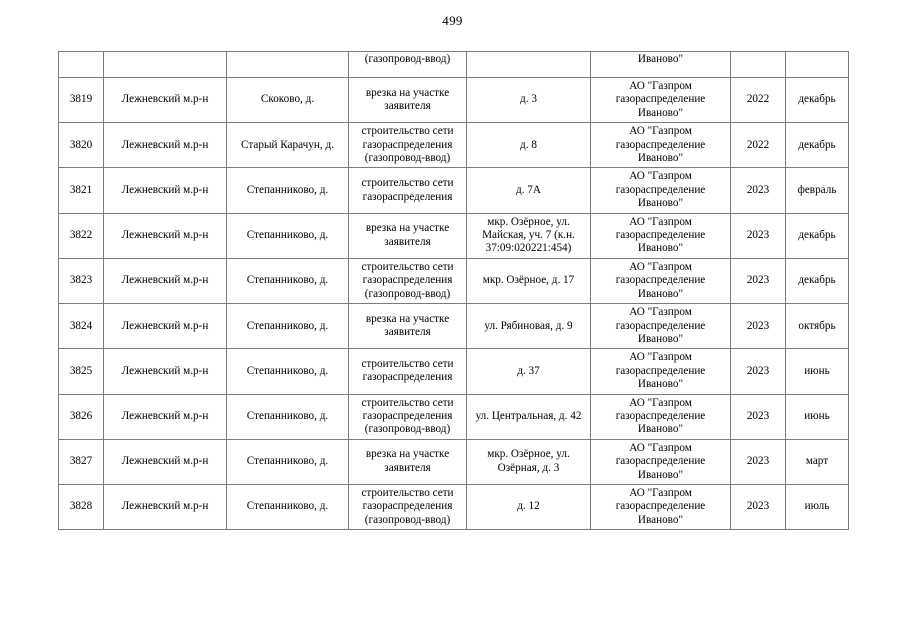 The width and height of the screenshot is (905, 640). What do you see at coordinates (528, 371) in the screenshot?
I see `cell-address: д. 37` at bounding box center [528, 371].